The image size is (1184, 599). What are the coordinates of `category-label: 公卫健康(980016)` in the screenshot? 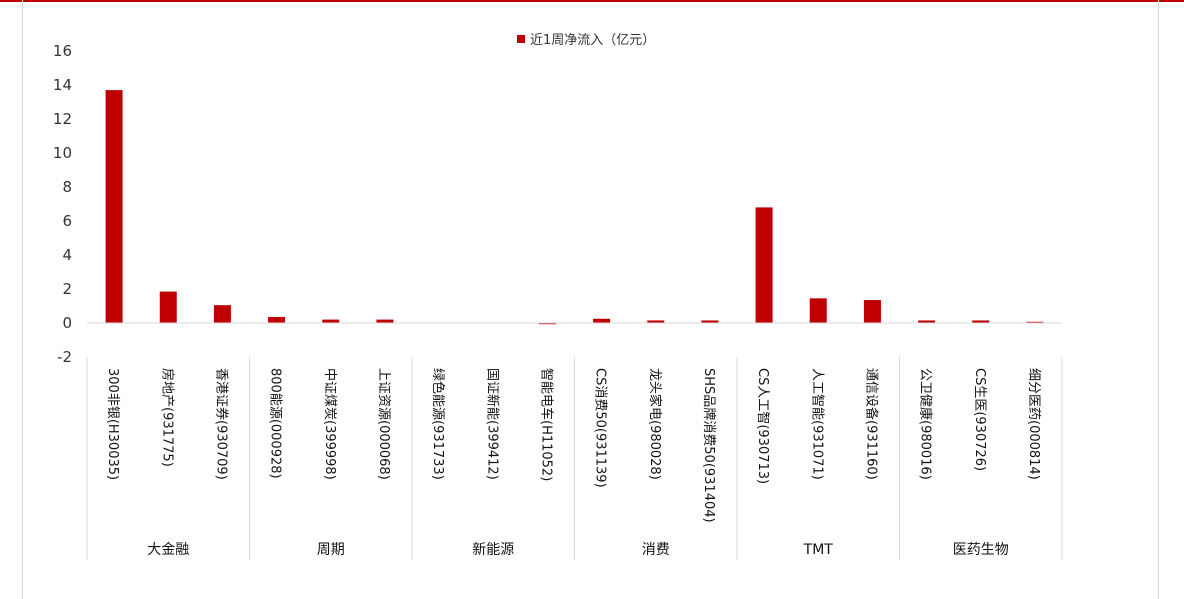 It's located at (926, 424).